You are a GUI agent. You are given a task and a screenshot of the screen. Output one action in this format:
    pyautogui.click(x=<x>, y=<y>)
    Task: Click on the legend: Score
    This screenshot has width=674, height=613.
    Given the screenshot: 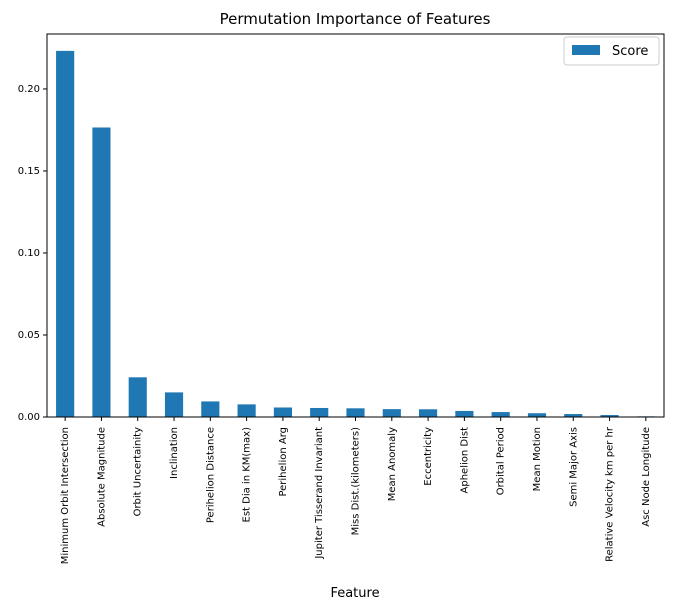 What is the action you would take?
    pyautogui.click(x=611, y=51)
    